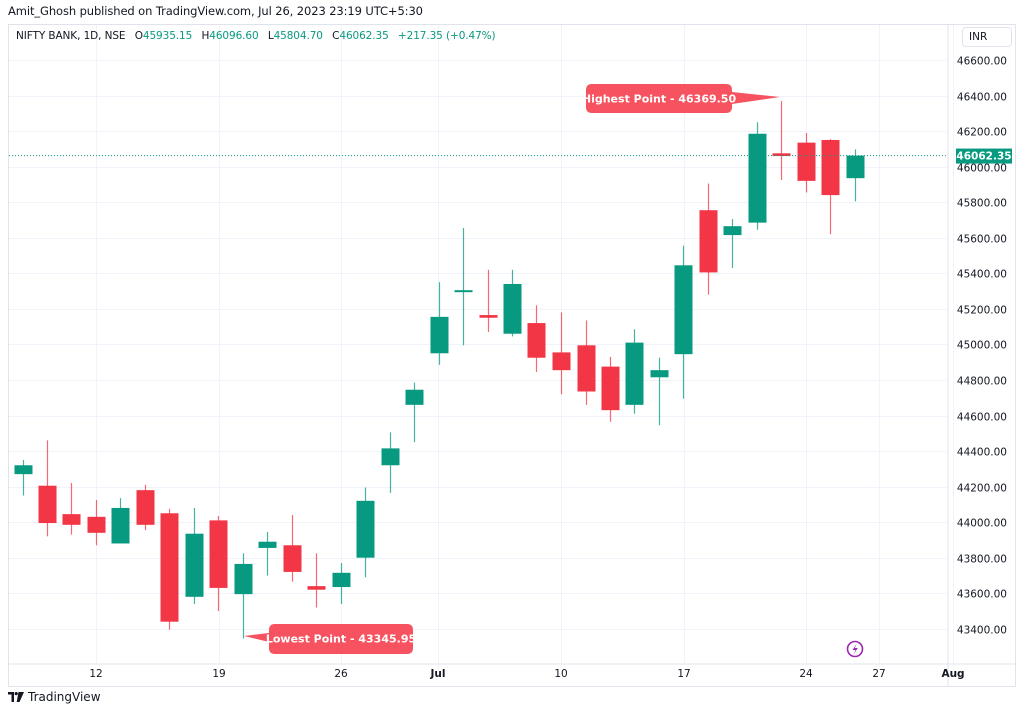 This screenshot has width=1024, height=714. What do you see at coordinates (806, 674) in the screenshot?
I see `time-tick-label: 24` at bounding box center [806, 674].